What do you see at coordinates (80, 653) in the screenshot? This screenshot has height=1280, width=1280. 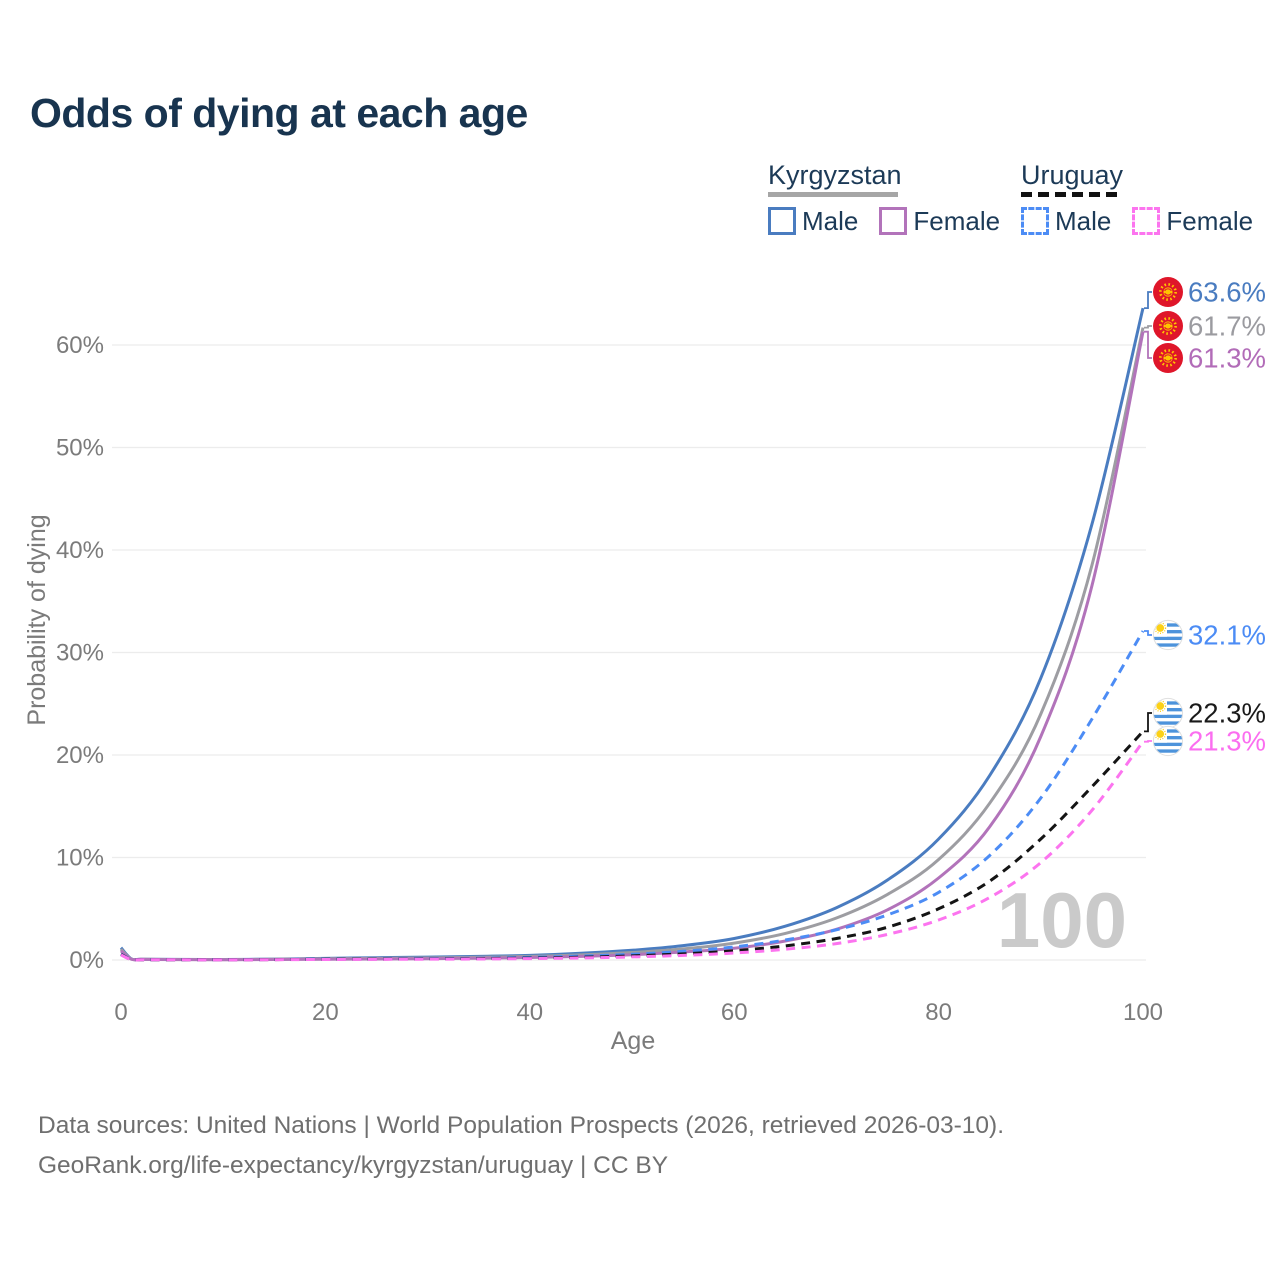 I see `y-tick-label: 30%` at bounding box center [80, 653].